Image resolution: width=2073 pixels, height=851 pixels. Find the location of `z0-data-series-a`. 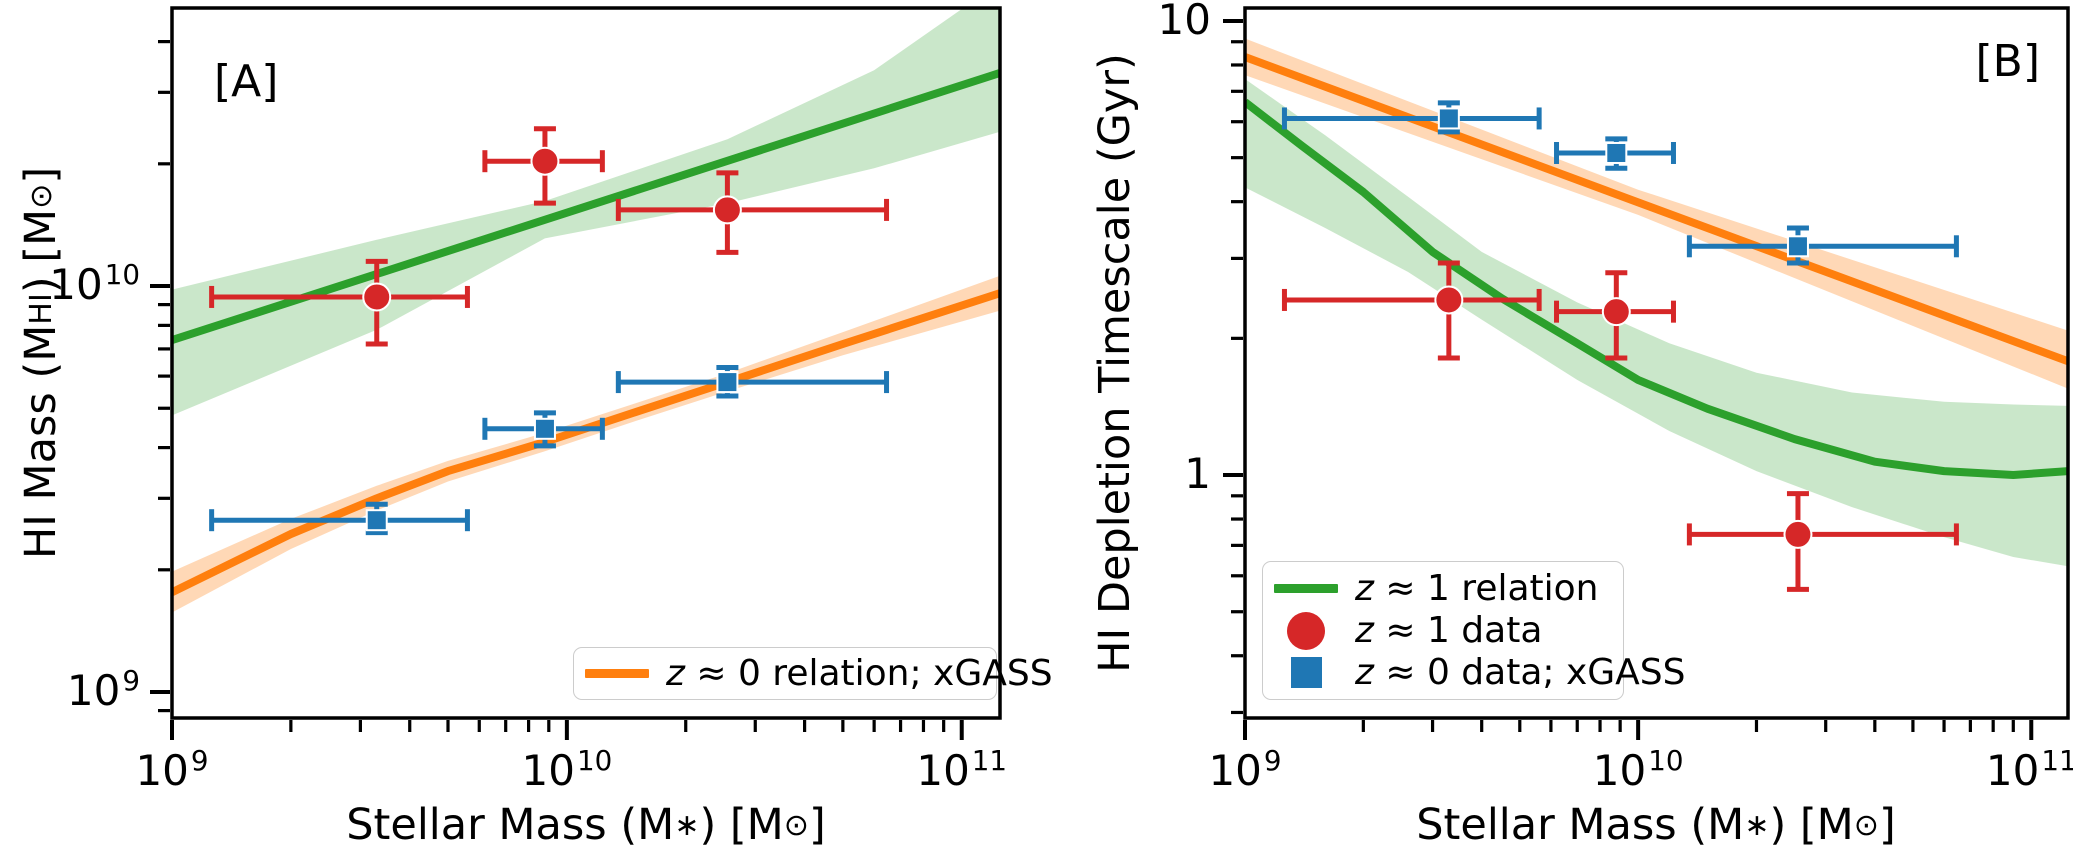

z0-data-series-a is located at coordinates (549, 450).